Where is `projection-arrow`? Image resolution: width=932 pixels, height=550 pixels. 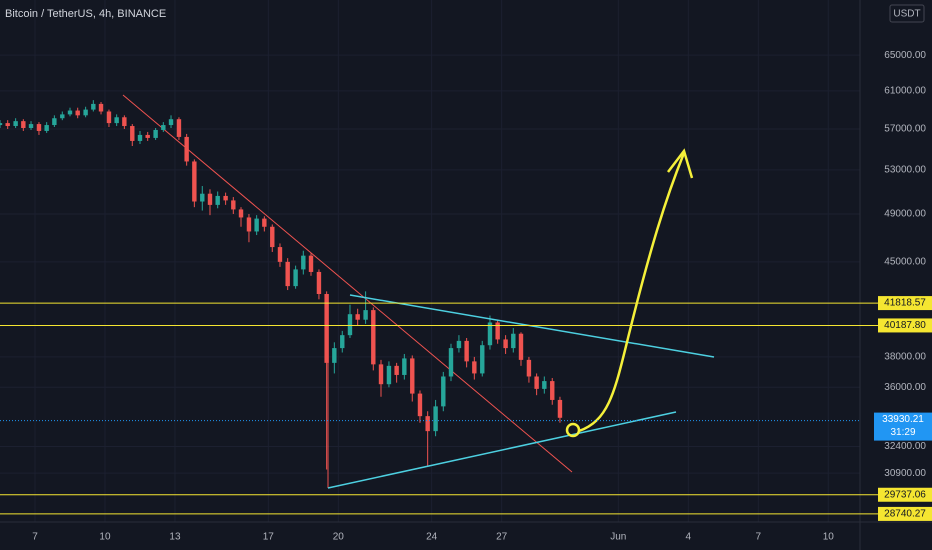 projection-arrow is located at coordinates (632, 292).